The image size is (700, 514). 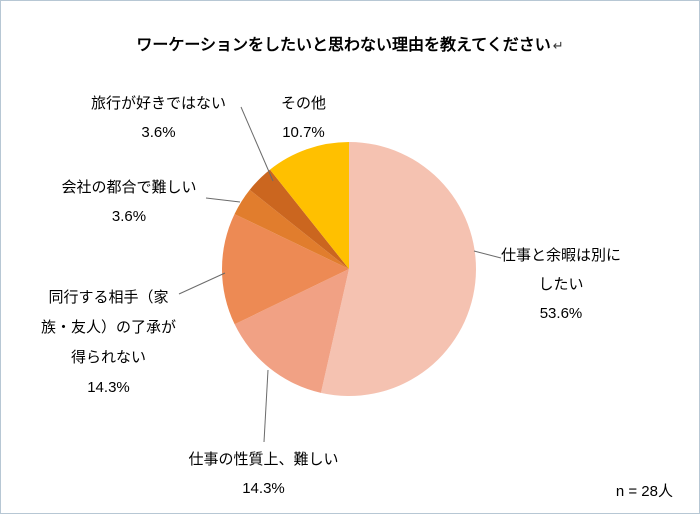 I want to click on chart-title: ワーケーションをしたいと思わない理由を教えてください ↵, so click(x=350, y=43).